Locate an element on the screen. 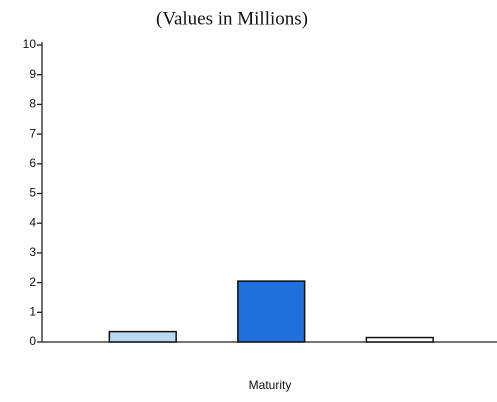 The height and width of the screenshot is (402, 497). y-tick-label: 5 is located at coordinates (32, 193).